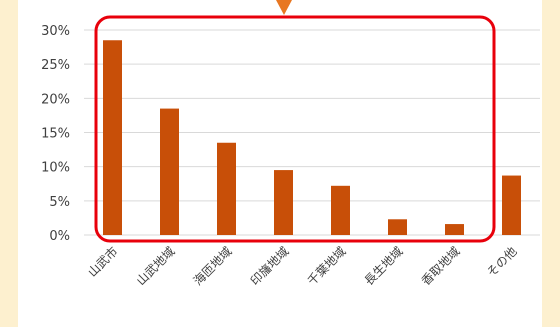 The image size is (560, 327). What do you see at coordinates (55, 31) in the screenshot?
I see `y-tick-label: 30%` at bounding box center [55, 31].